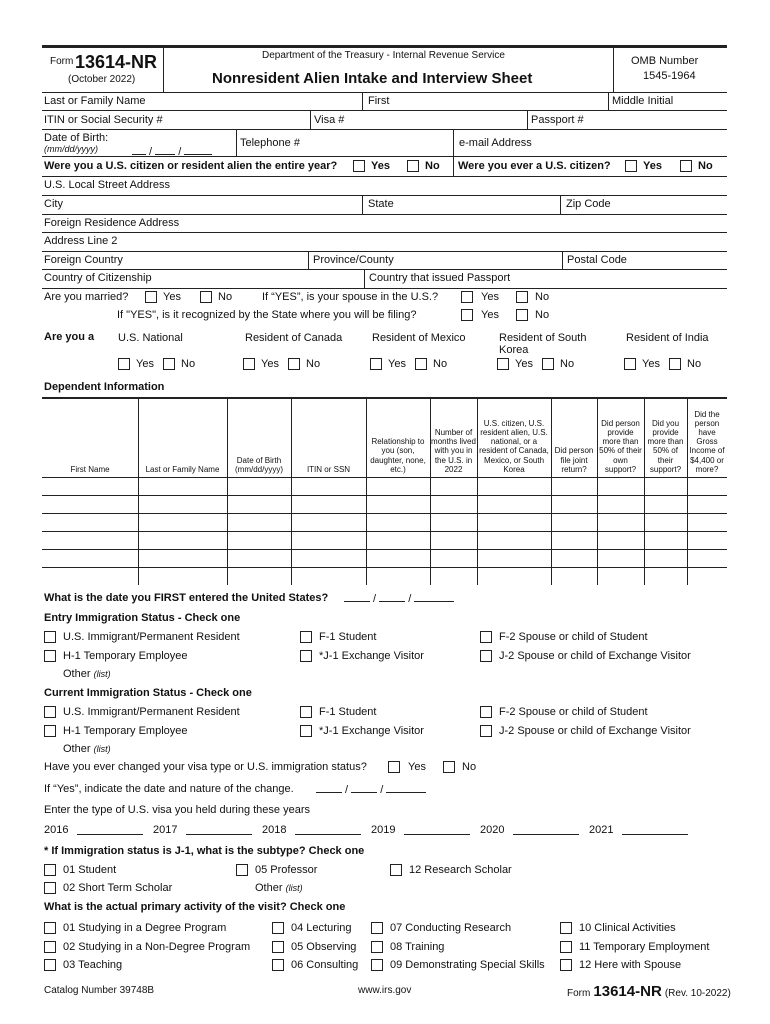  What do you see at coordinates (643, 101) in the screenshot?
I see `middle-initial-field: Middle Initial` at bounding box center [643, 101].